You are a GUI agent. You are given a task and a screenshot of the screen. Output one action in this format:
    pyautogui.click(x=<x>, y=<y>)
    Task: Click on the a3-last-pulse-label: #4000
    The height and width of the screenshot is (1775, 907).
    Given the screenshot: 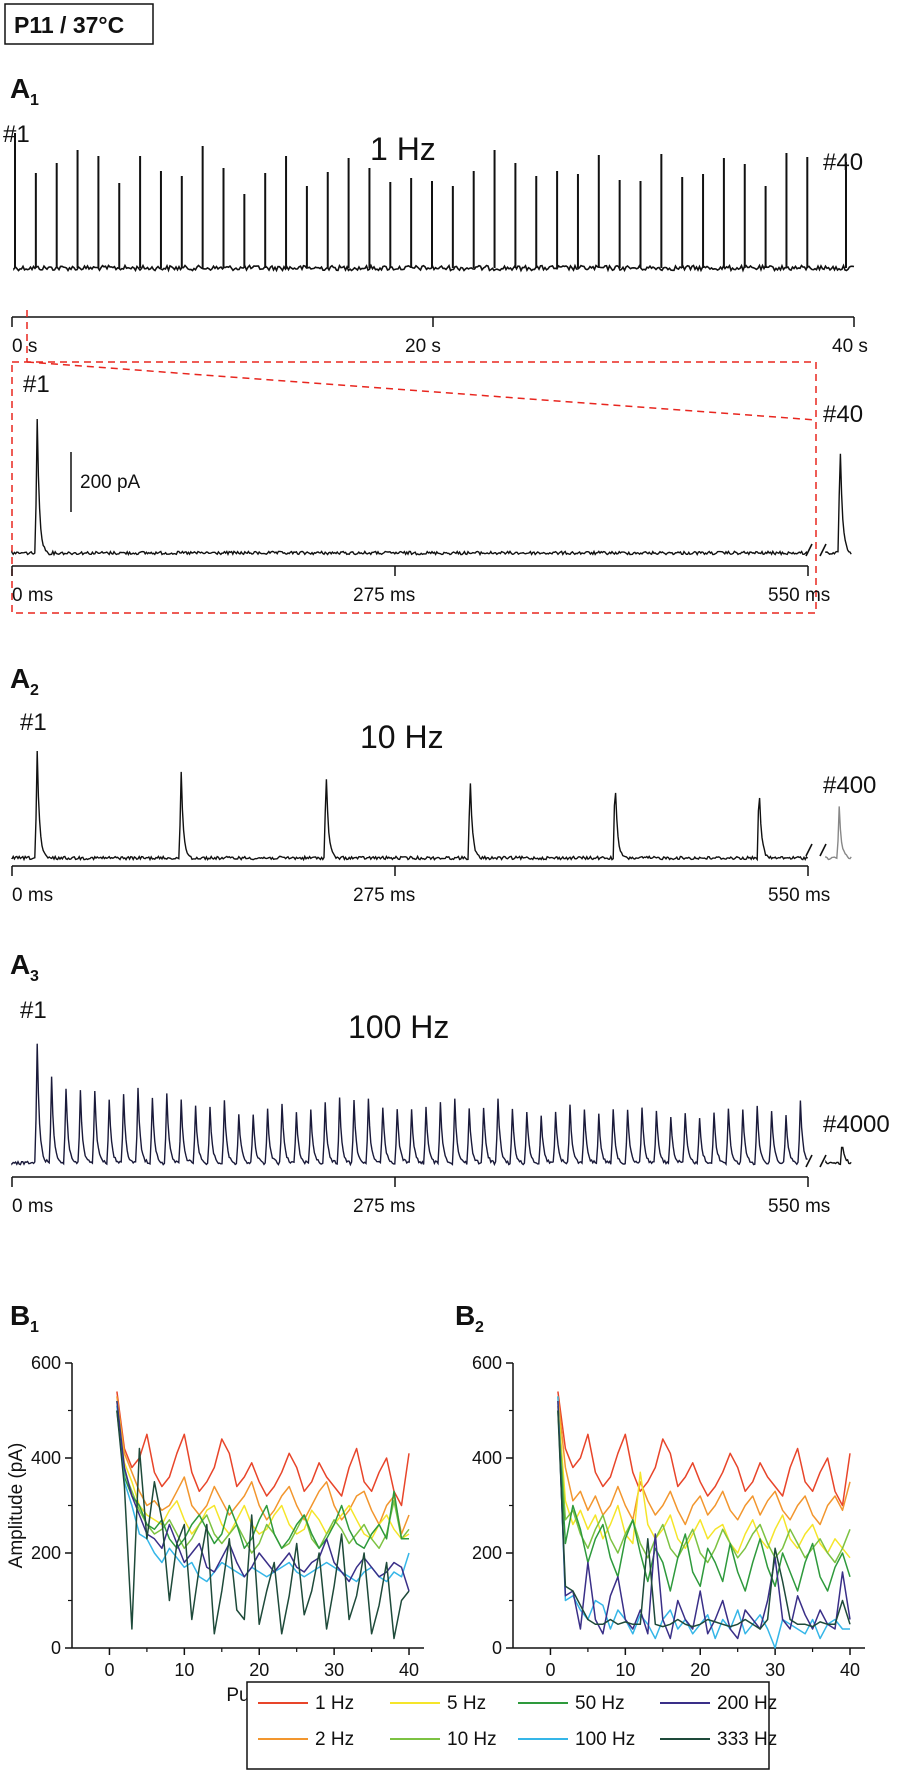 What is the action you would take?
    pyautogui.click(x=856, y=1124)
    